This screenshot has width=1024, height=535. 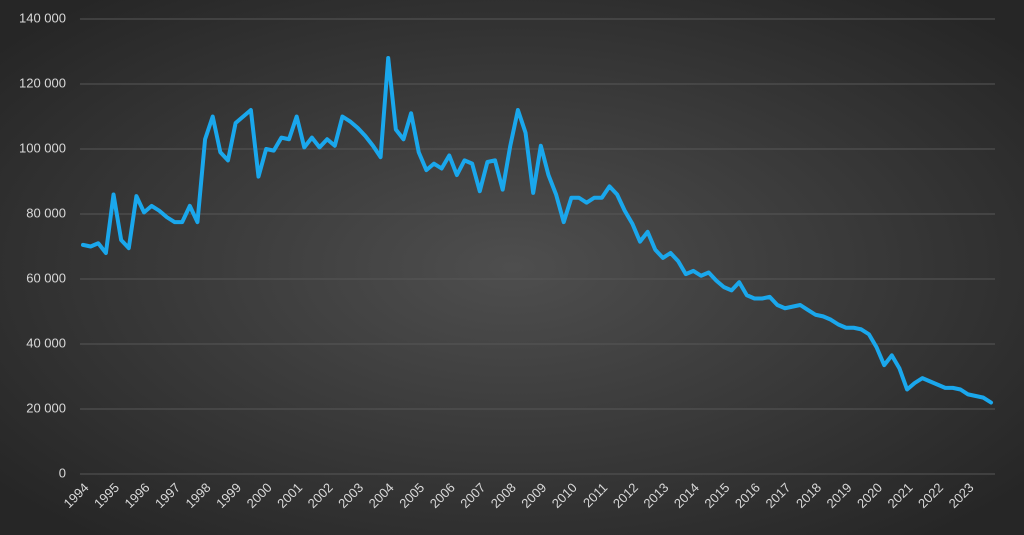 I want to click on y-tick-label: 60 000, so click(x=46, y=277).